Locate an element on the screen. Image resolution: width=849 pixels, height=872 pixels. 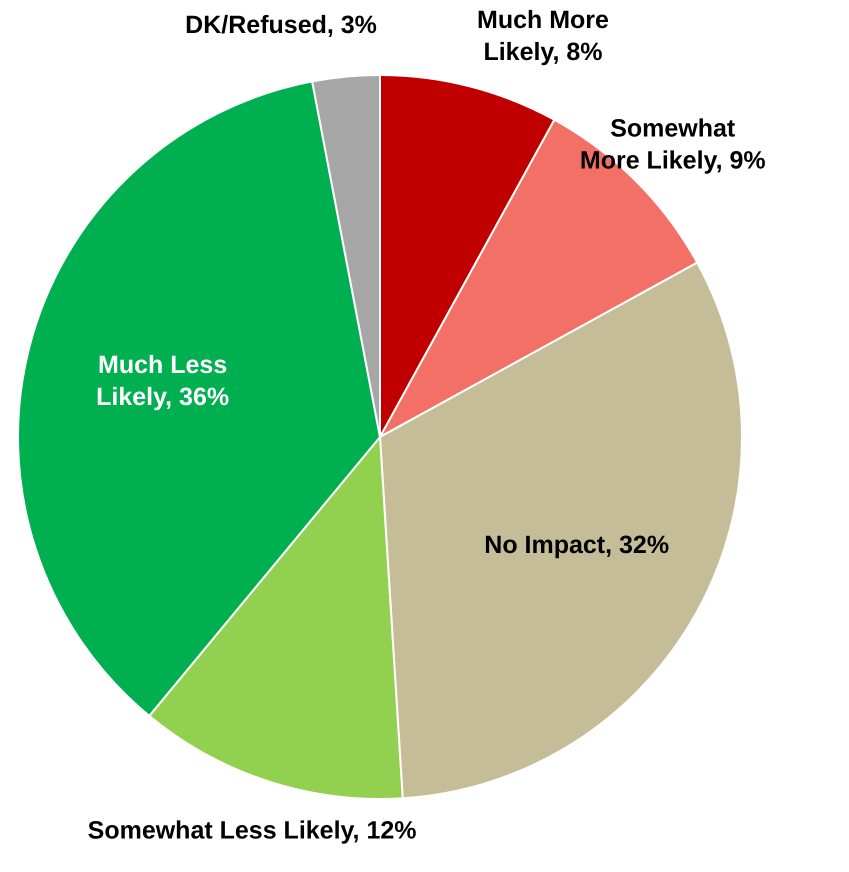
slice-label: Much More Likely, 8% is located at coordinates (543, 36).